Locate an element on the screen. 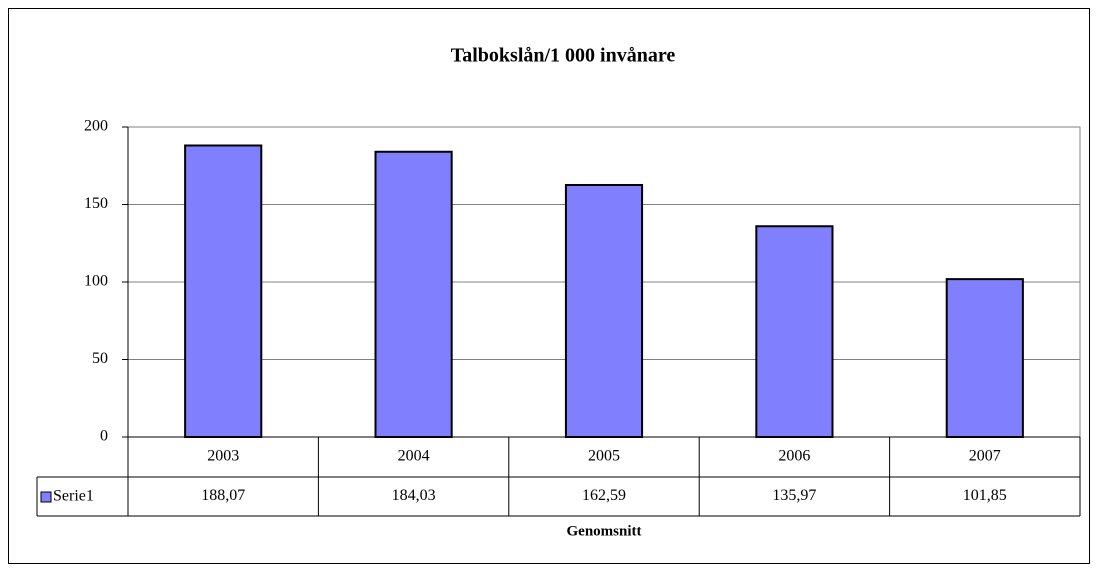  x-tick-label: 2006 is located at coordinates (794, 456).